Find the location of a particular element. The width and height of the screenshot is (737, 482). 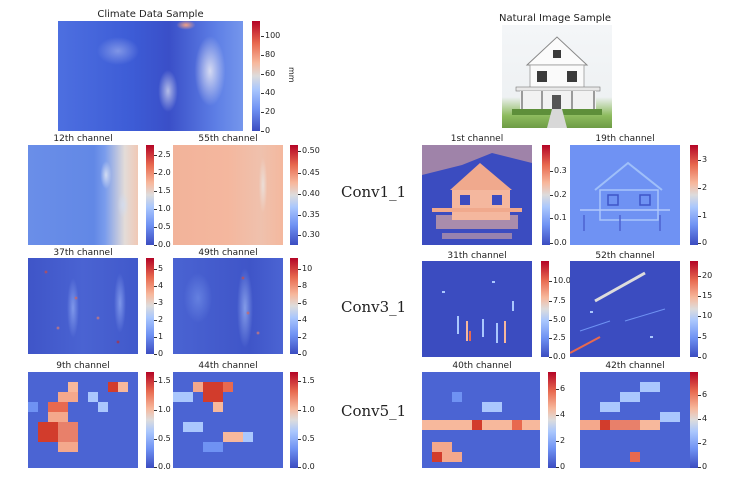

feature-map-conv1-right-b is located at coordinates (625, 195).